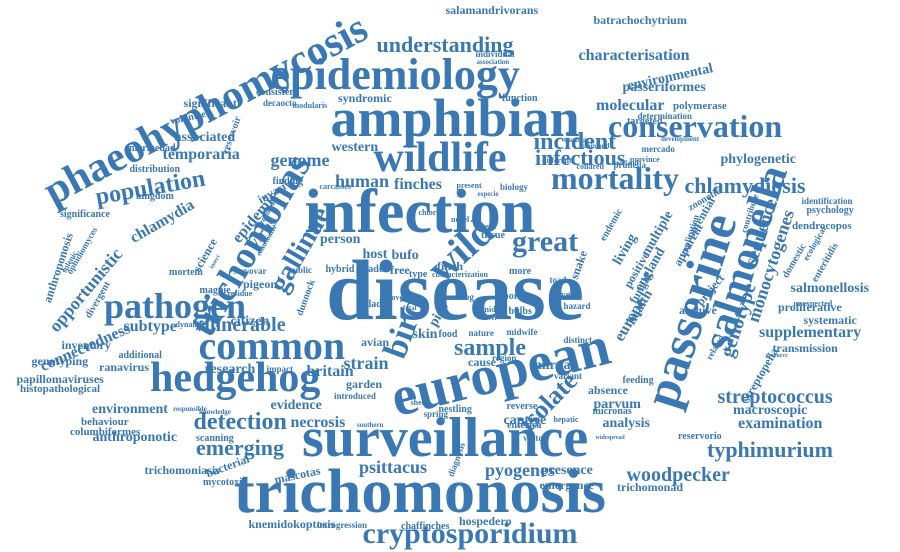  Describe the element at coordinates (612, 411) in the screenshot. I see `word-micronas: micronas` at that location.